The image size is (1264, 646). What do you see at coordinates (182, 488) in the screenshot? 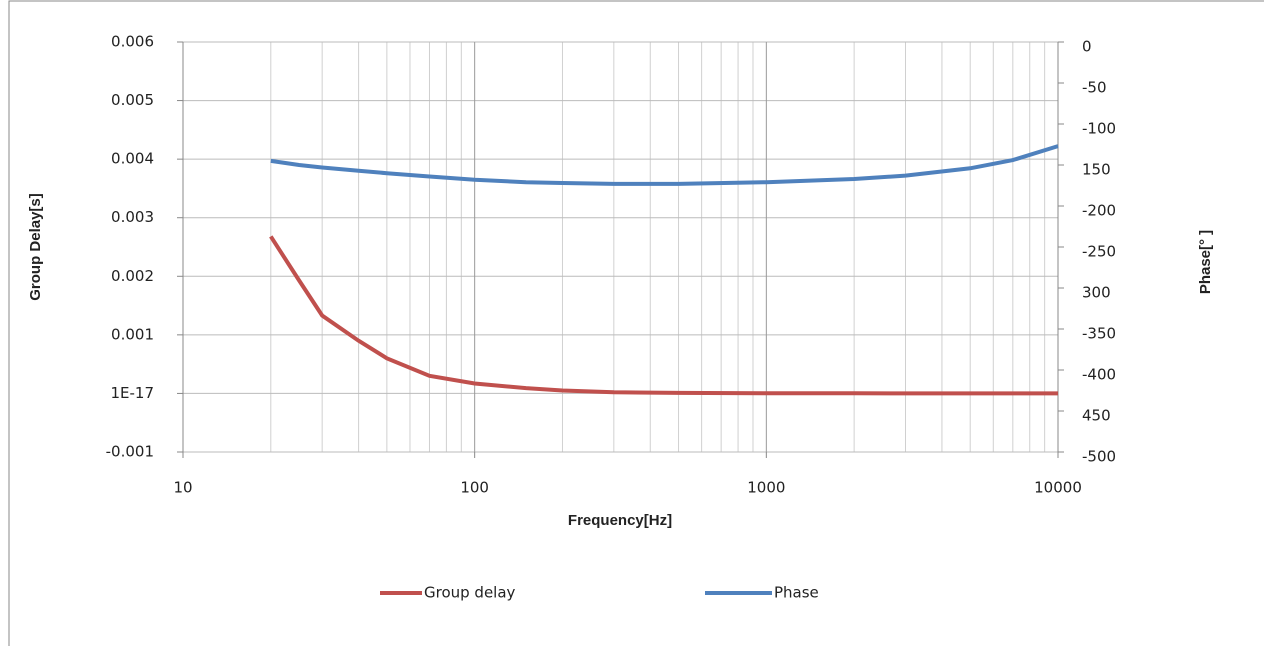
I see `x-tick-label: 10` at bounding box center [182, 488].